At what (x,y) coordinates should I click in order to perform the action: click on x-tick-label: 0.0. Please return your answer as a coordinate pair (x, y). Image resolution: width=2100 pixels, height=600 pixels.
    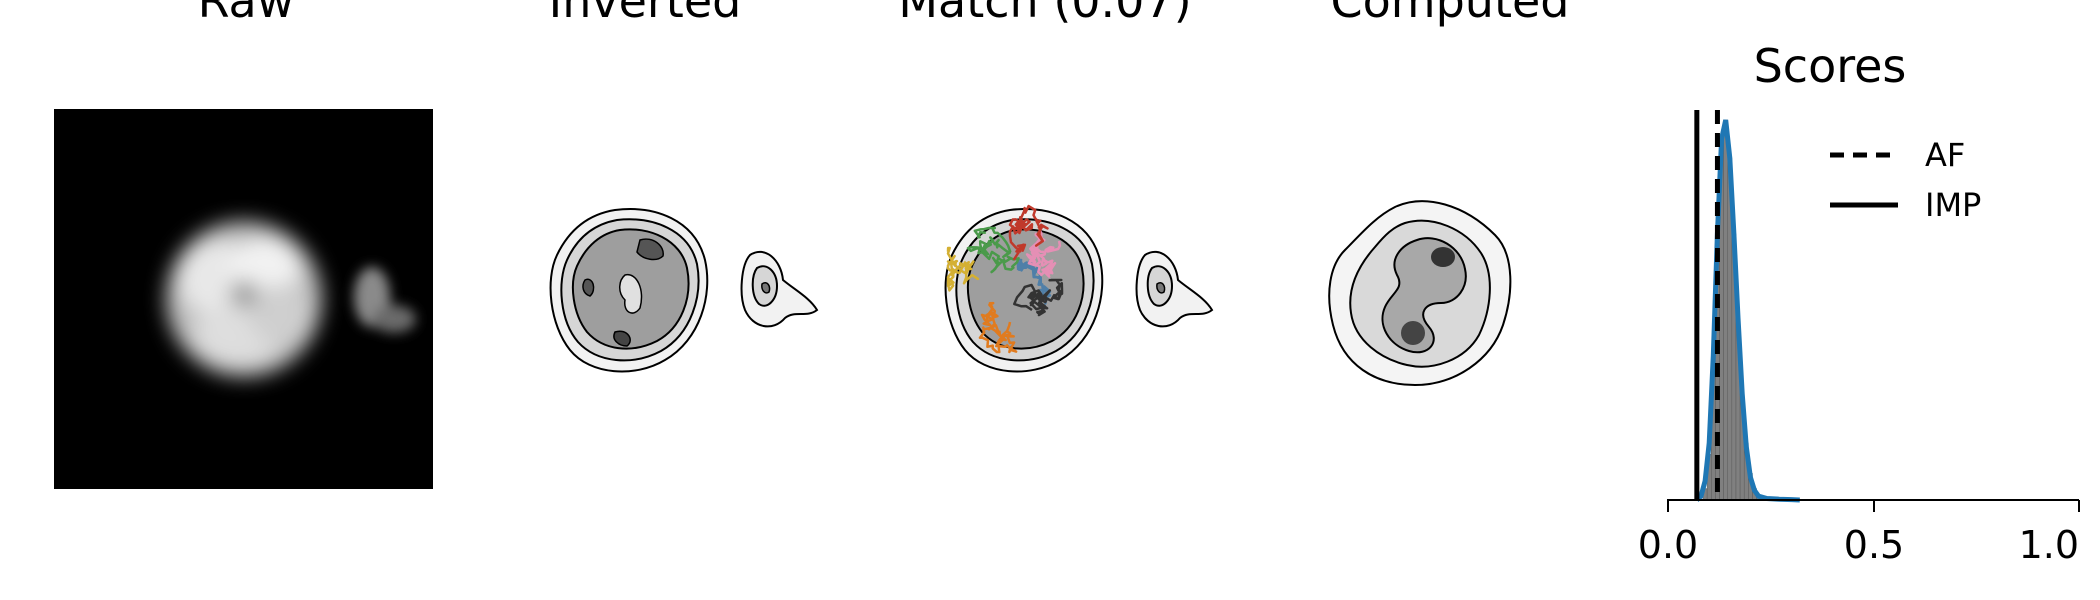
    Looking at the image, I should click on (1668, 545).